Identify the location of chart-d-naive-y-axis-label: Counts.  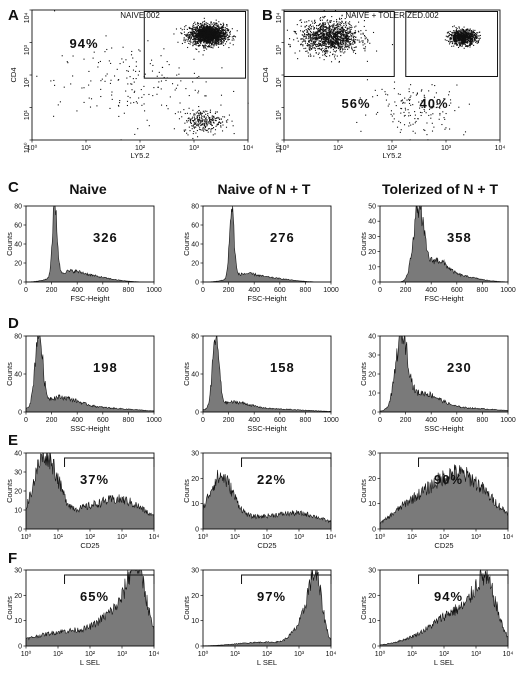
(9, 374).